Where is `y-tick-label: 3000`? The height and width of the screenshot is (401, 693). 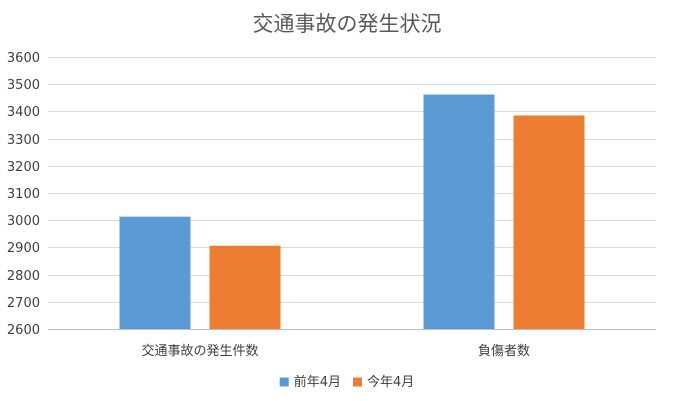 y-tick-label: 3000 is located at coordinates (23, 221).